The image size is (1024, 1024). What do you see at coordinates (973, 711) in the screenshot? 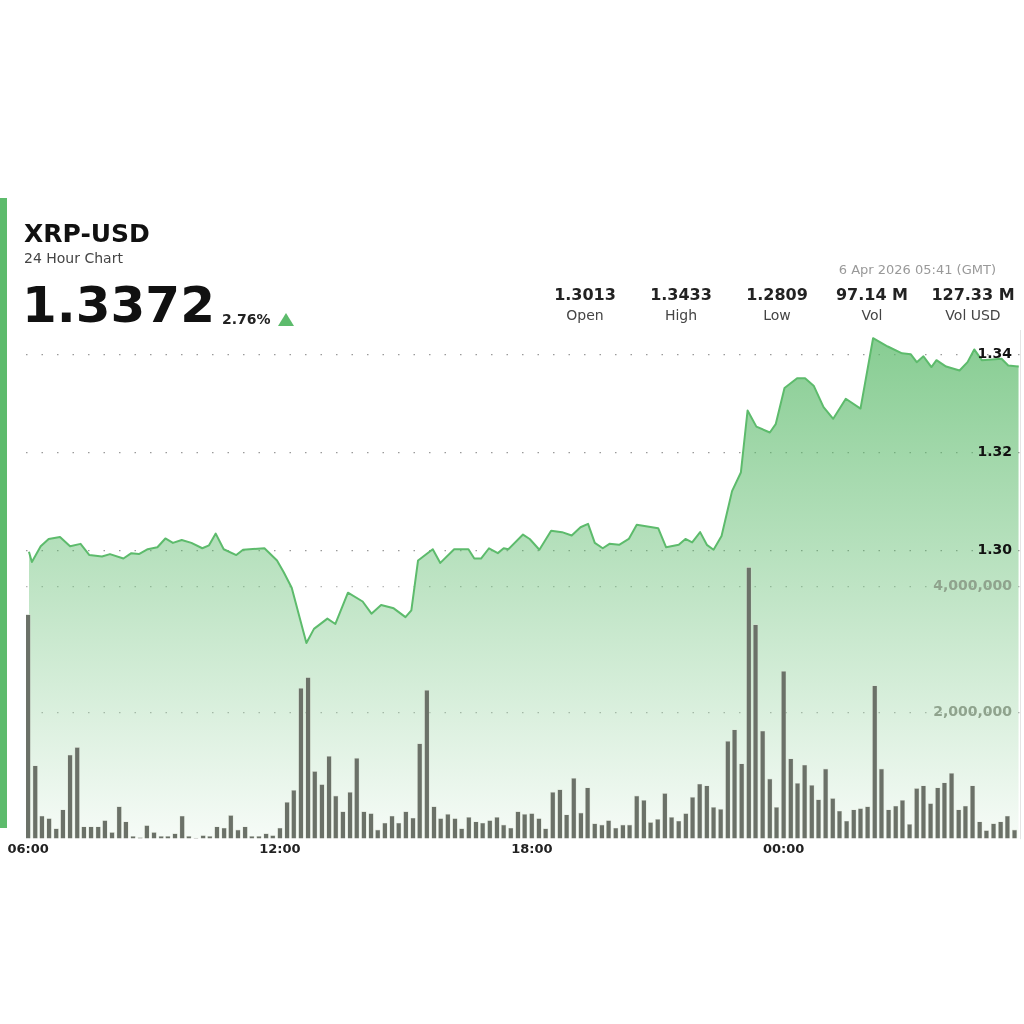
I see `y2-tick-label: 2,000,000` at bounding box center [973, 711].